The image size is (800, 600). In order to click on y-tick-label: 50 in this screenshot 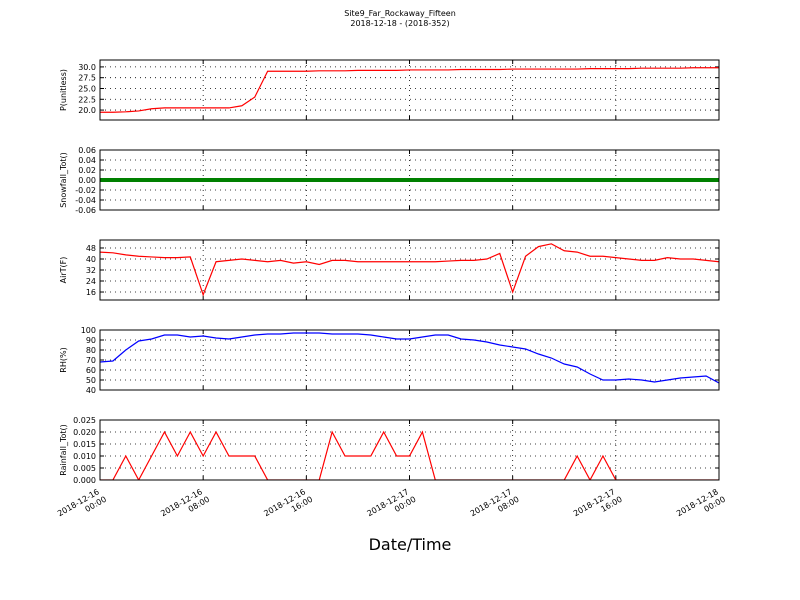, I will do `click(91, 380)`.